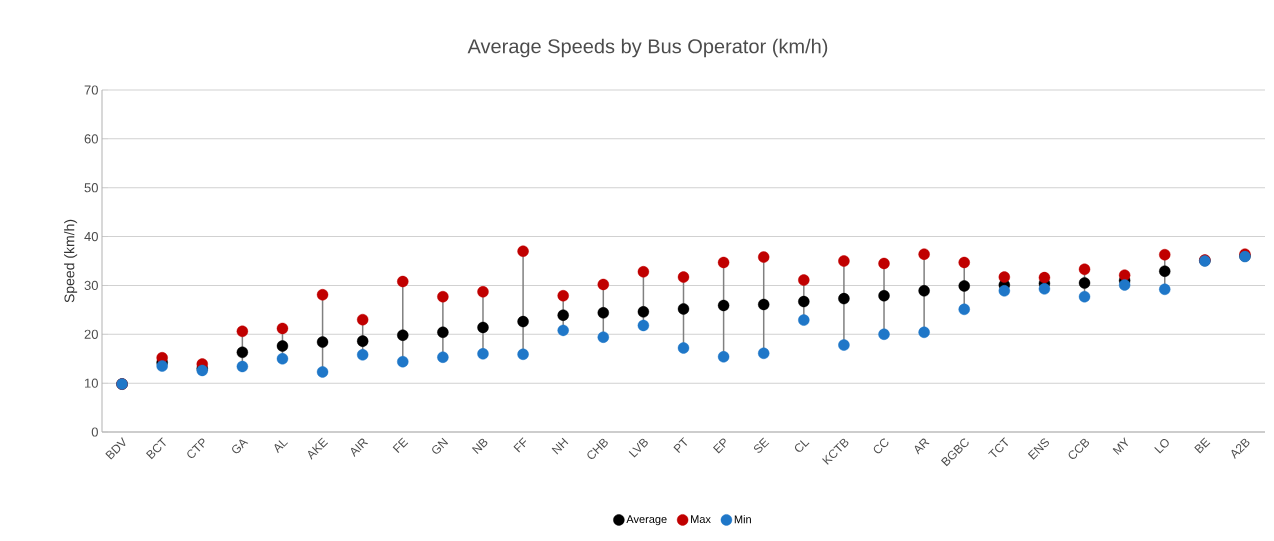  Describe the element at coordinates (91, 383) in the screenshot. I see `y-tick-label: 10` at that location.